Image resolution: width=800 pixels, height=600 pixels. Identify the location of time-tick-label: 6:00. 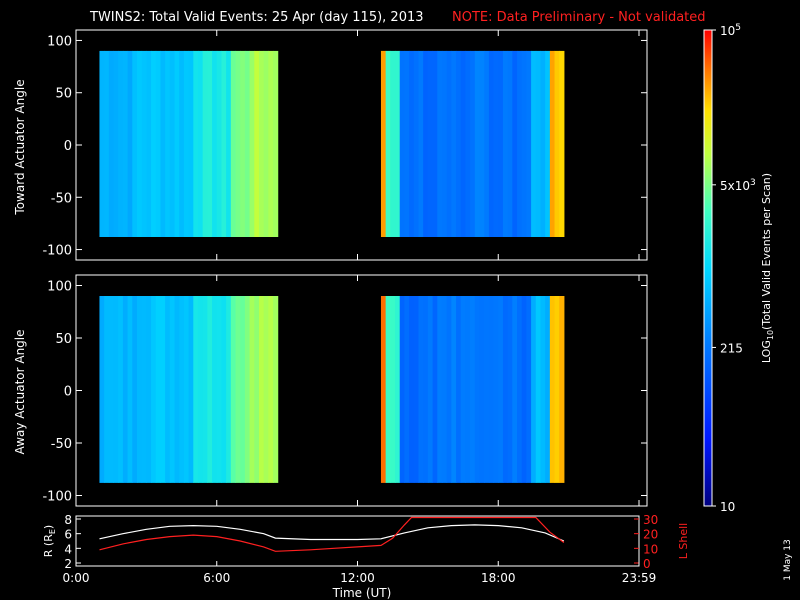
(216, 578).